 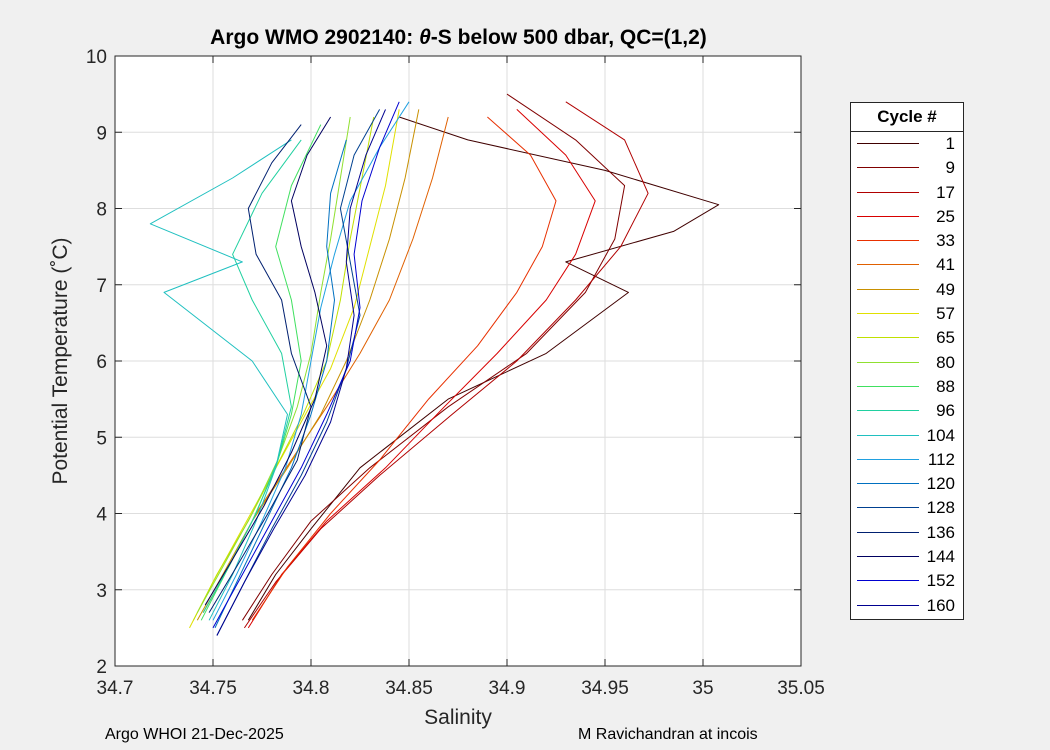 What do you see at coordinates (945, 192) in the screenshot?
I see `legend-label: 17` at bounding box center [945, 192].